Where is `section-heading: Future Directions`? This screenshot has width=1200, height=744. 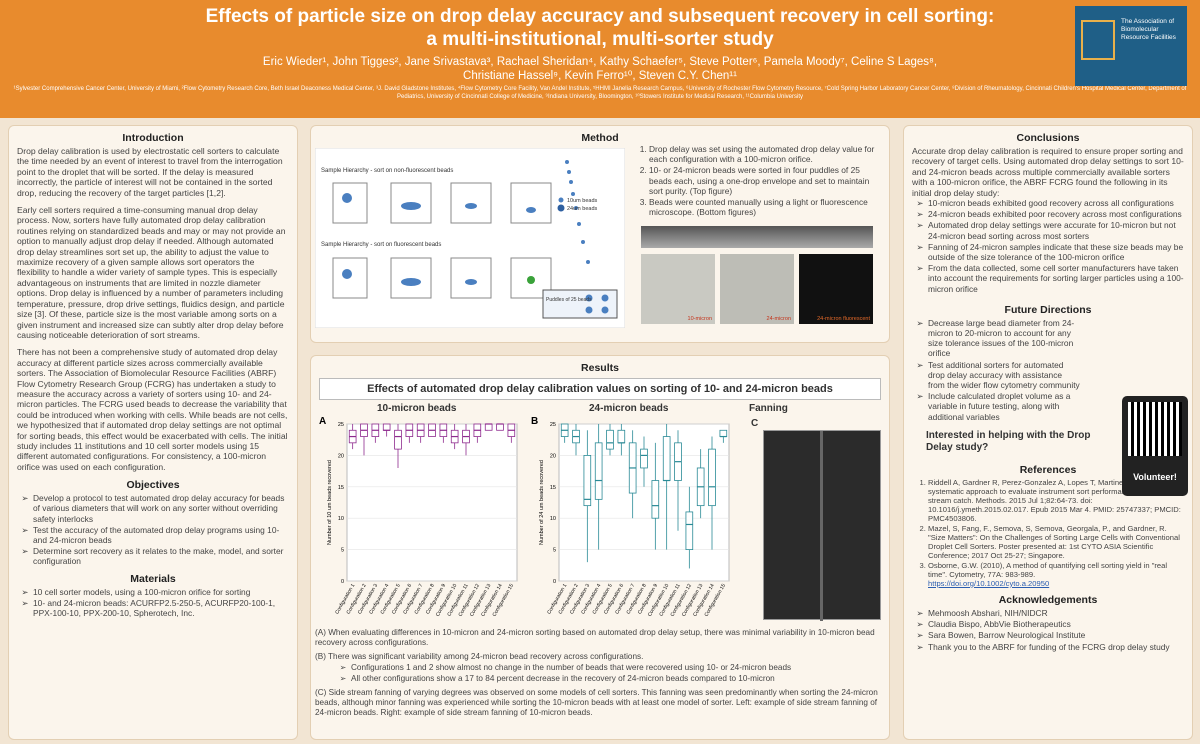 section-heading: Future Directions is located at coordinates (1048, 309).